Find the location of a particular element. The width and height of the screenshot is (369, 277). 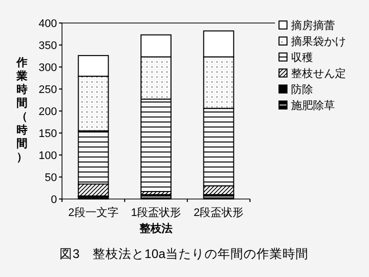

legend-label: 摘房摘蕾 is located at coordinates (313, 25).